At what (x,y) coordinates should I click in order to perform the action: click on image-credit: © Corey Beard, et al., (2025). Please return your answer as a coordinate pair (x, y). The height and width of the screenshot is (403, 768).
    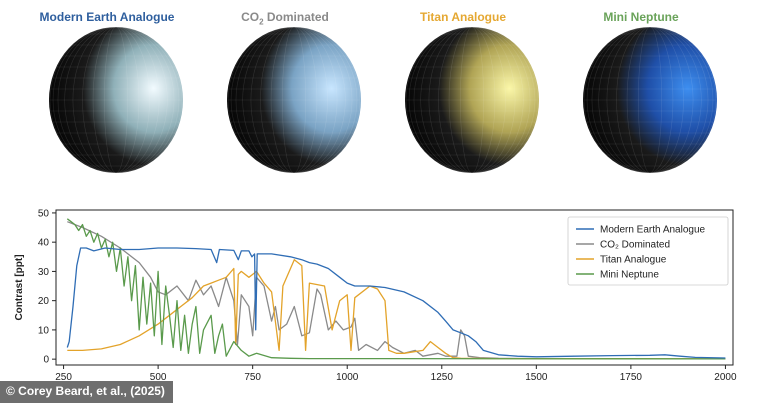
    Looking at the image, I should click on (86, 392).